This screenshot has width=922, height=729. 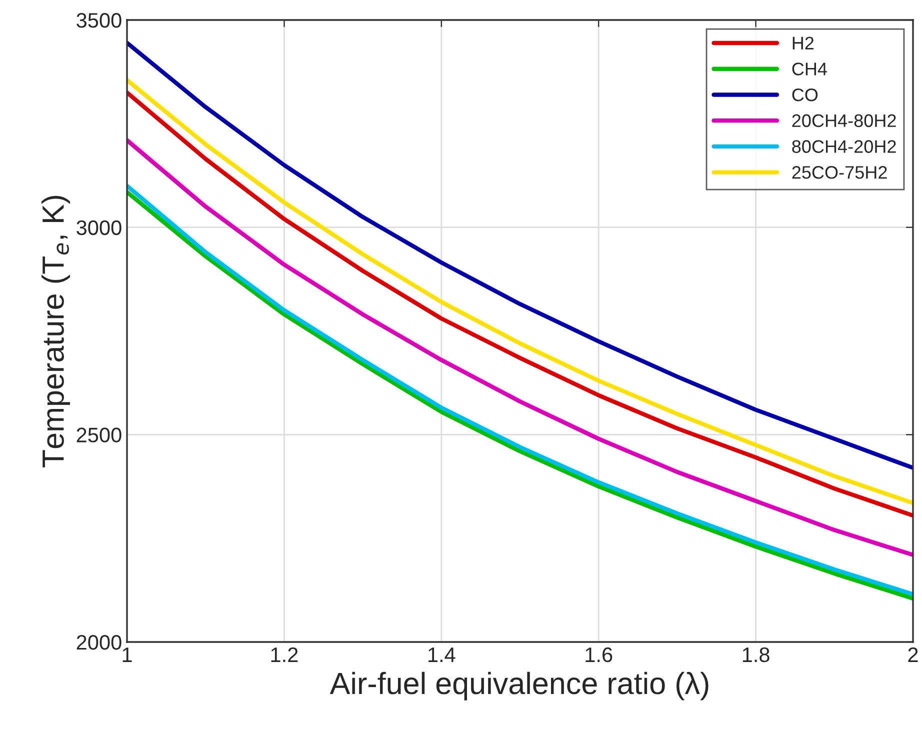 What do you see at coordinates (99, 435) in the screenshot?
I see `y-tick-label: 2500` at bounding box center [99, 435].